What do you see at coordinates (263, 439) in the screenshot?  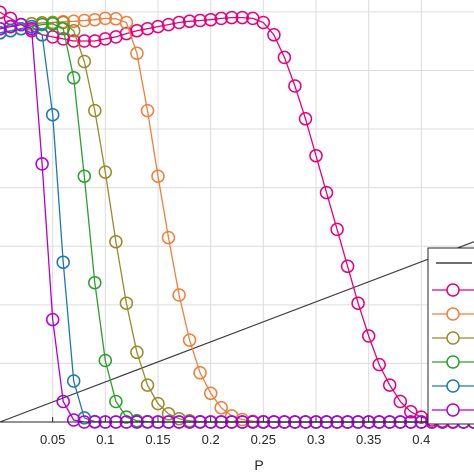 I see `x-tick-label: 0.25` at bounding box center [263, 439].